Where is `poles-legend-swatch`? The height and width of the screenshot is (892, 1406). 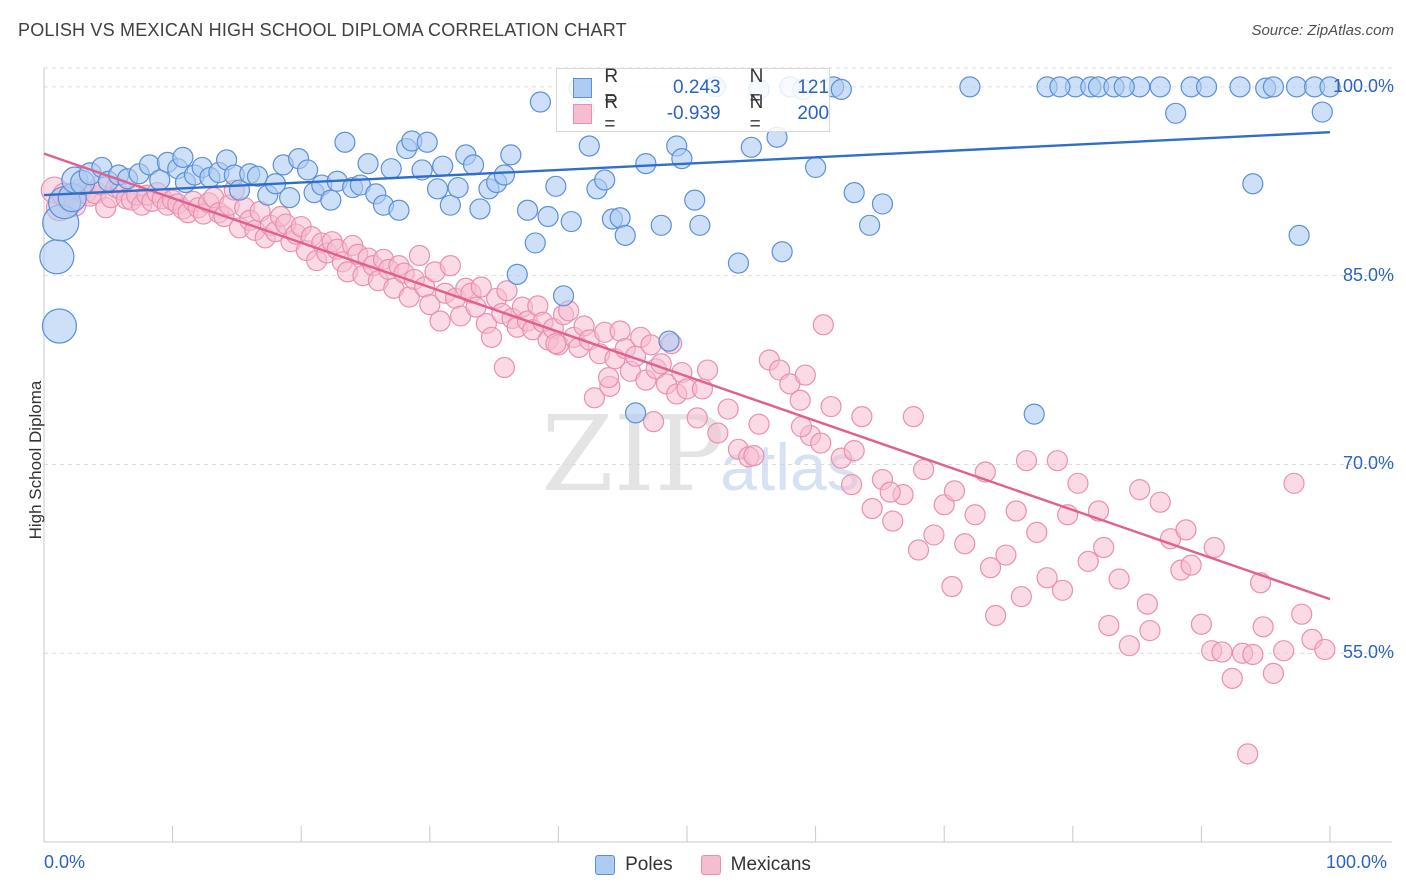 poles-legend-swatch is located at coordinates (605, 865).